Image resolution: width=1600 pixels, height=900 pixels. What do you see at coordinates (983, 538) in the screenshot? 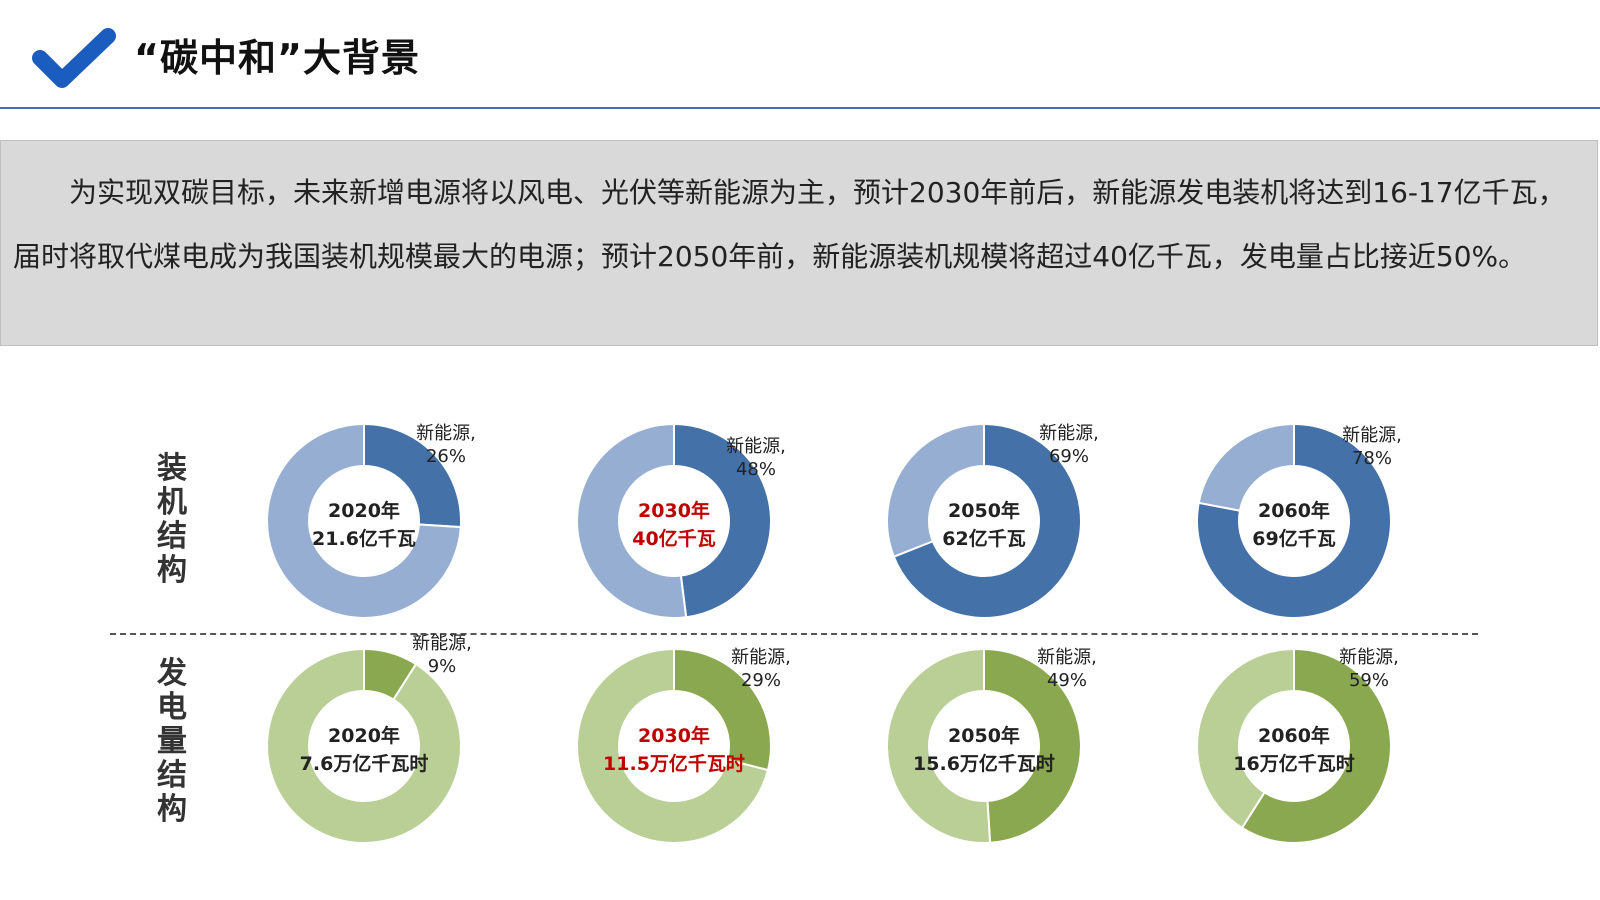
I see `donut-center-total: 62亿千瓦` at bounding box center [983, 538].